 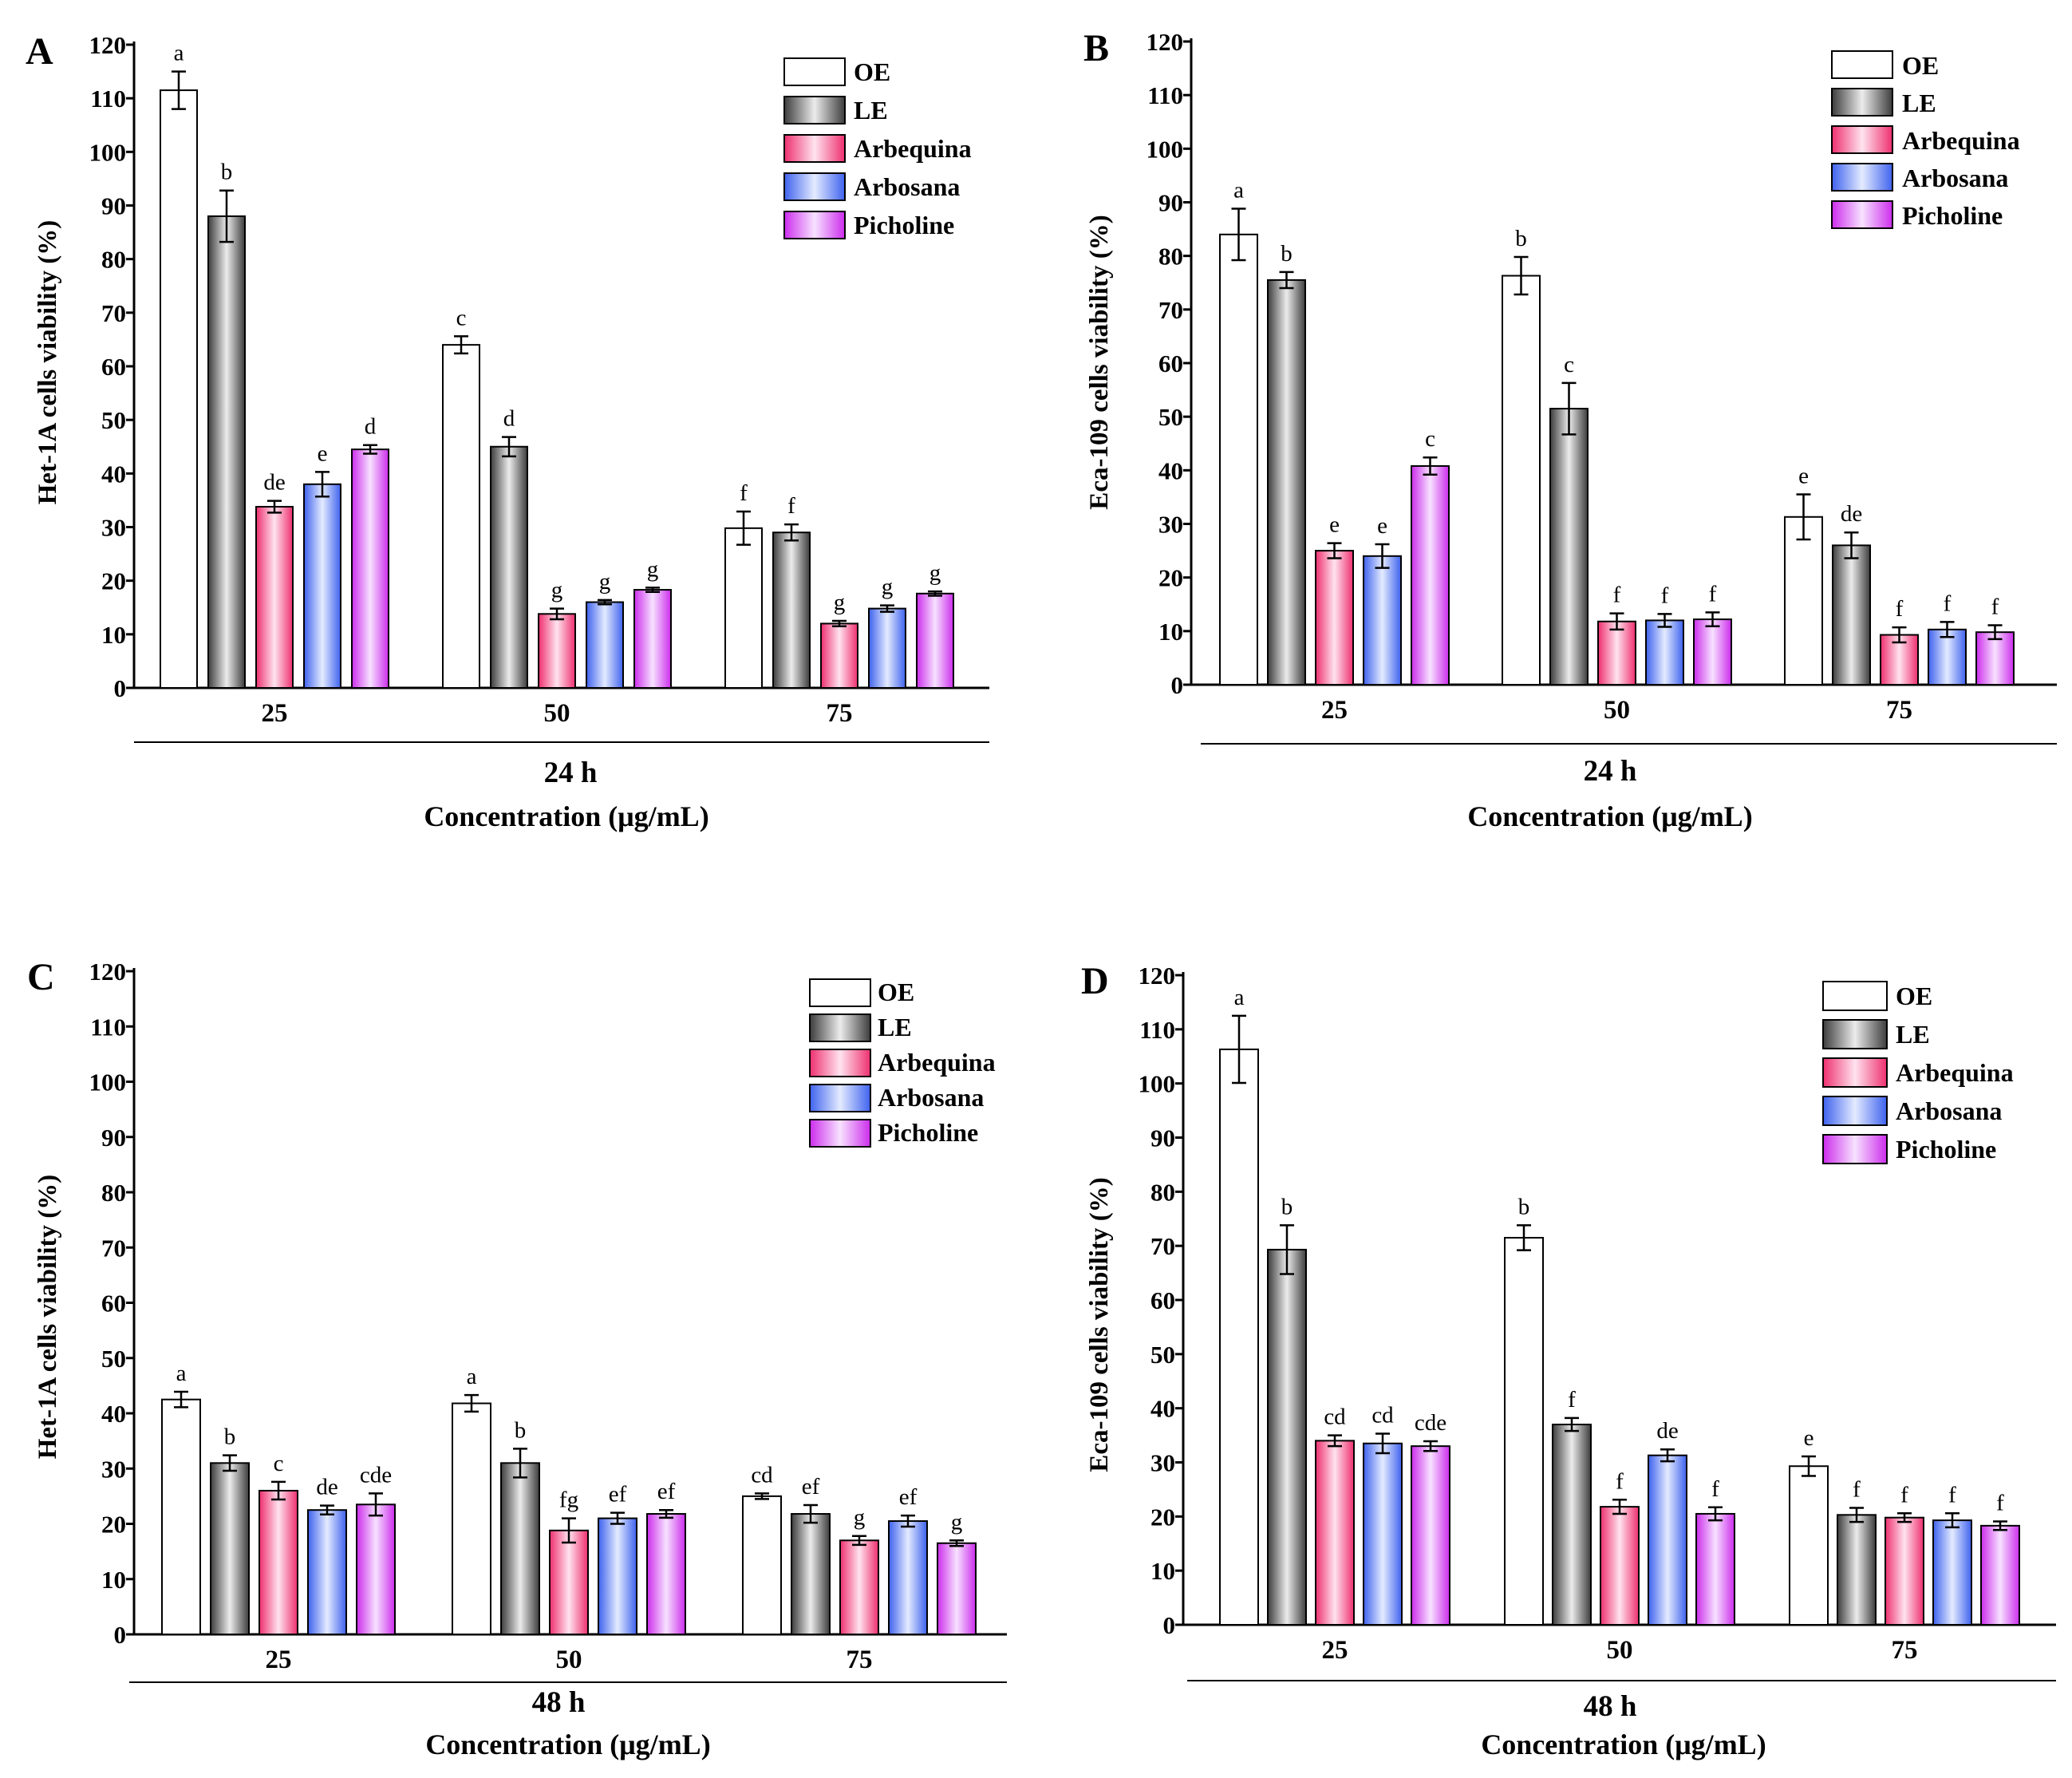 I want to click on y-tick-label: 60, so click(x=1162, y=1300).